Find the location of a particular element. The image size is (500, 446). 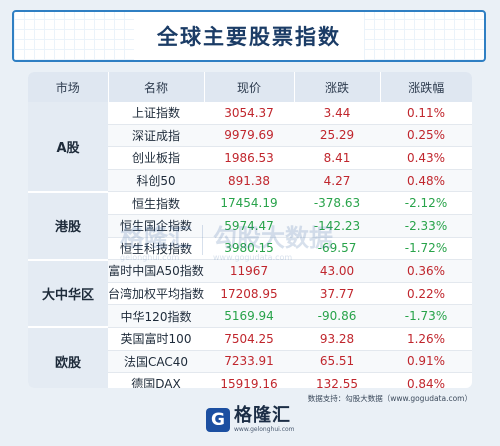

table-row: 恒生国企指数 5974.47 -142.23 -2.33% is located at coordinates (250, 226).